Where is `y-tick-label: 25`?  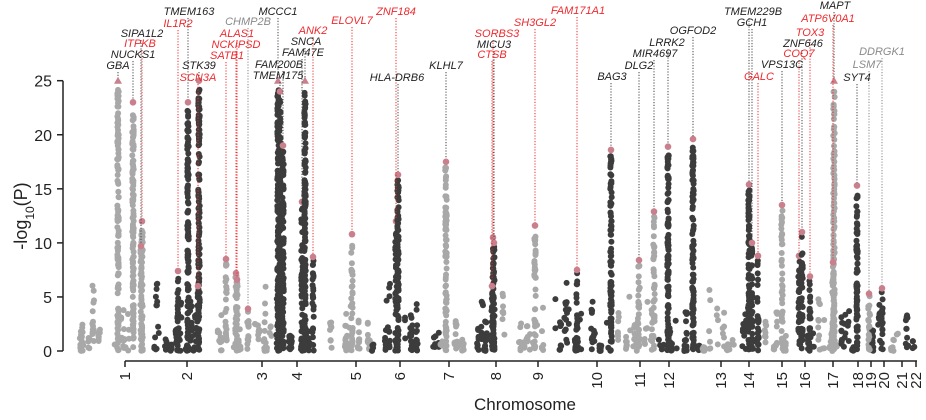
y-tick-label: 25 is located at coordinates (43, 82).